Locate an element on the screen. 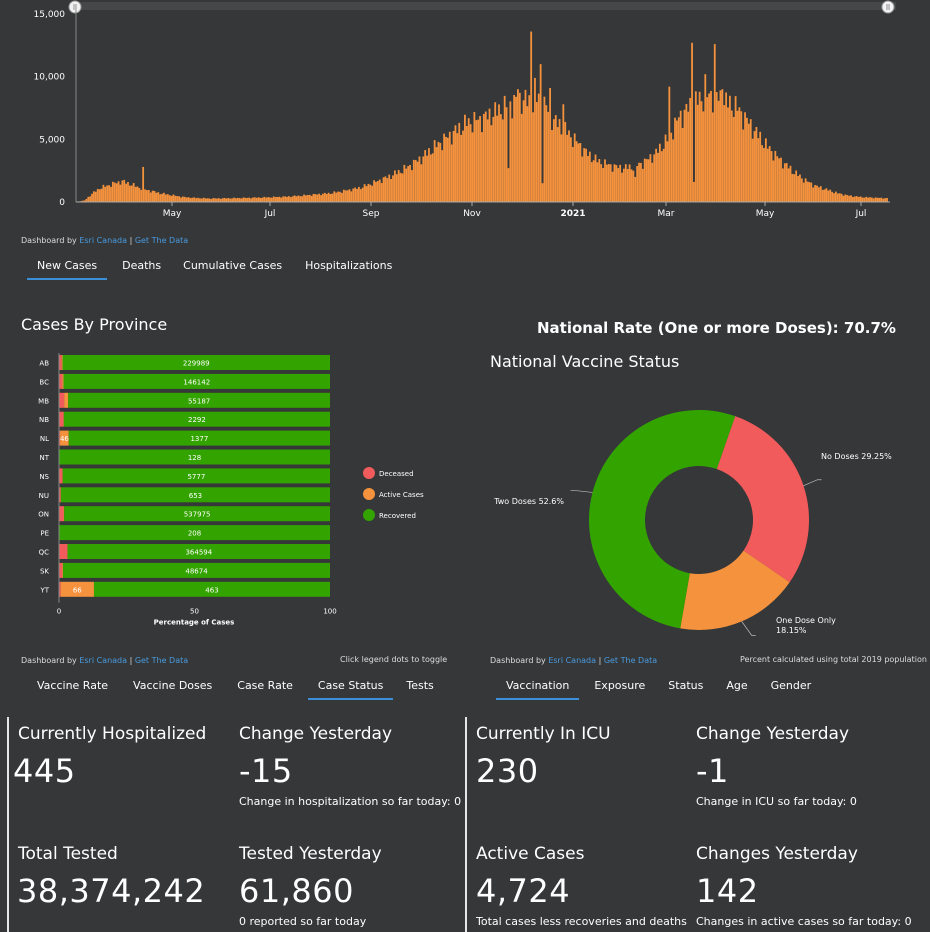 The height and width of the screenshot is (932, 930). tab-case-rate: Case Rate is located at coordinates (265, 685).